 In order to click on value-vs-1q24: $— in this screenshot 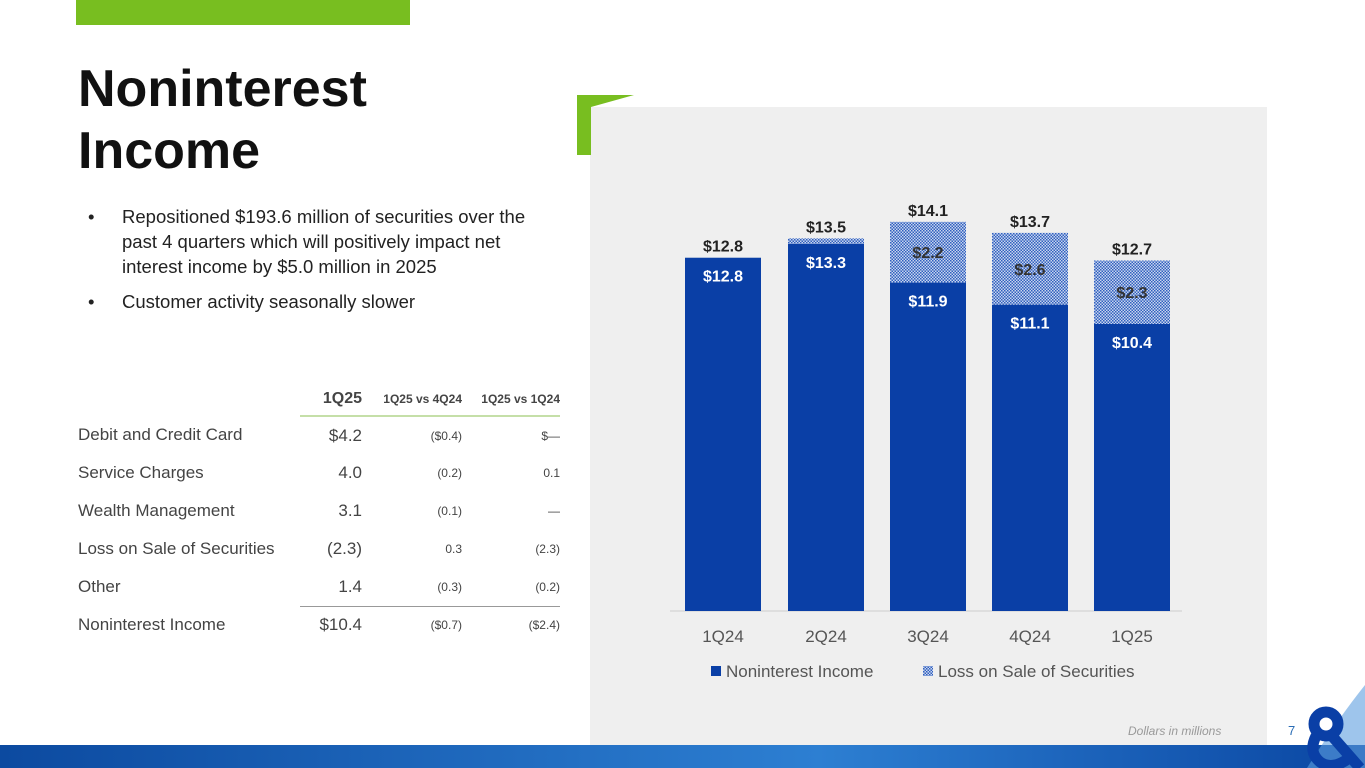, I will do `click(550, 435)`.